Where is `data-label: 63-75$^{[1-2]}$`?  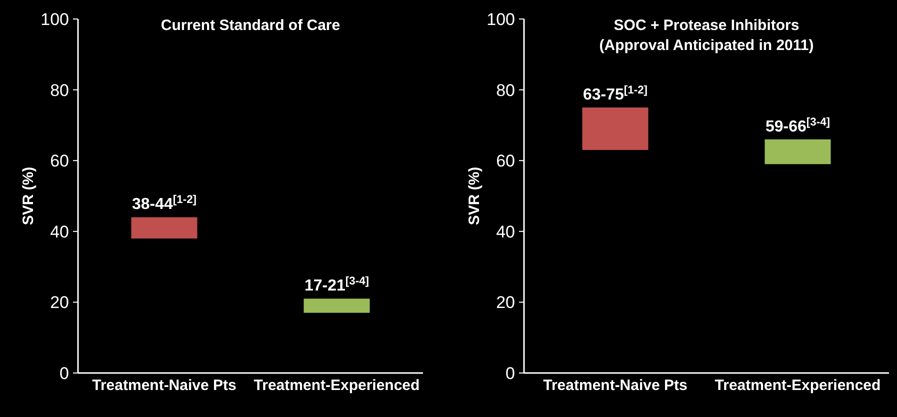 data-label: 63-75$^{[1-2]}$ is located at coordinates (615, 94).